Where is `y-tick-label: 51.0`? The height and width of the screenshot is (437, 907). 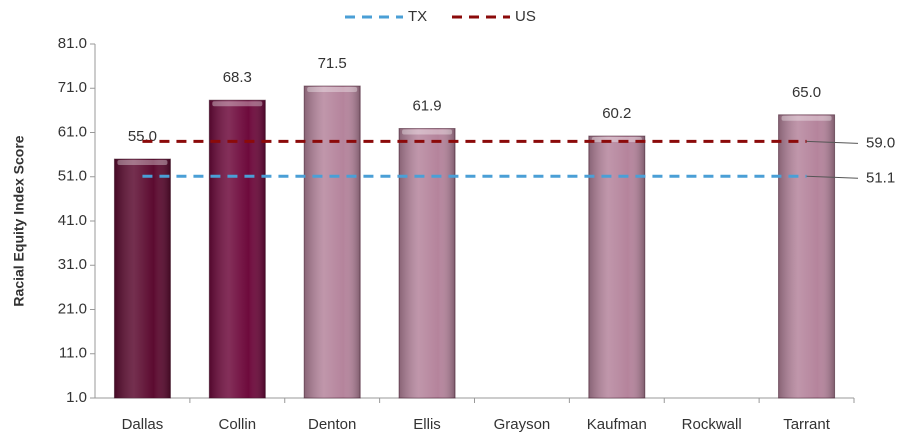 y-tick-label: 51.0 is located at coordinates (72, 176).